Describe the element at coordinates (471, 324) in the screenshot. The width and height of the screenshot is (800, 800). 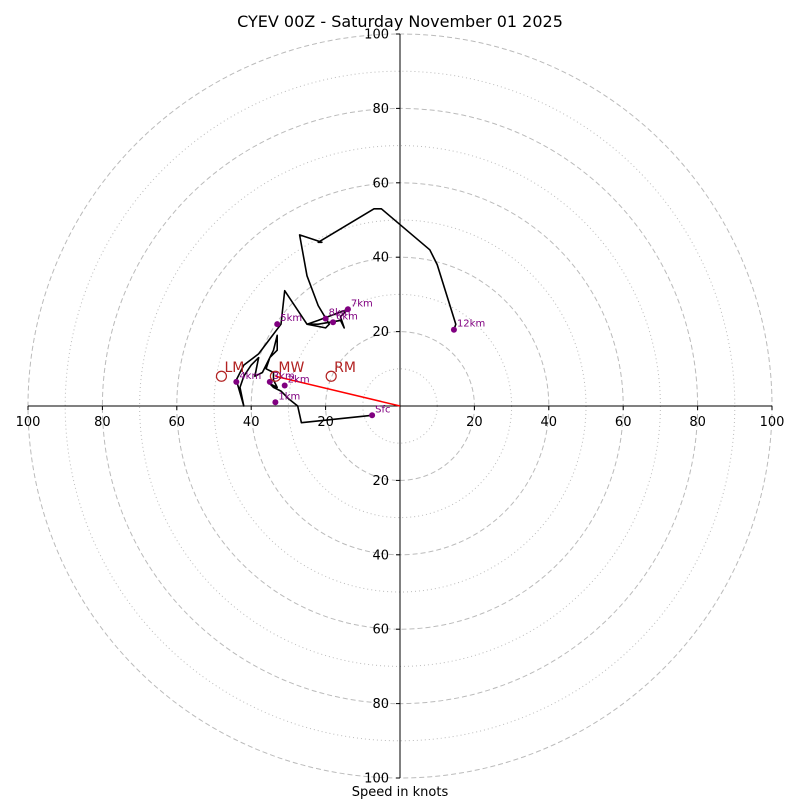
I see `height-marker-label: 12km` at that location.